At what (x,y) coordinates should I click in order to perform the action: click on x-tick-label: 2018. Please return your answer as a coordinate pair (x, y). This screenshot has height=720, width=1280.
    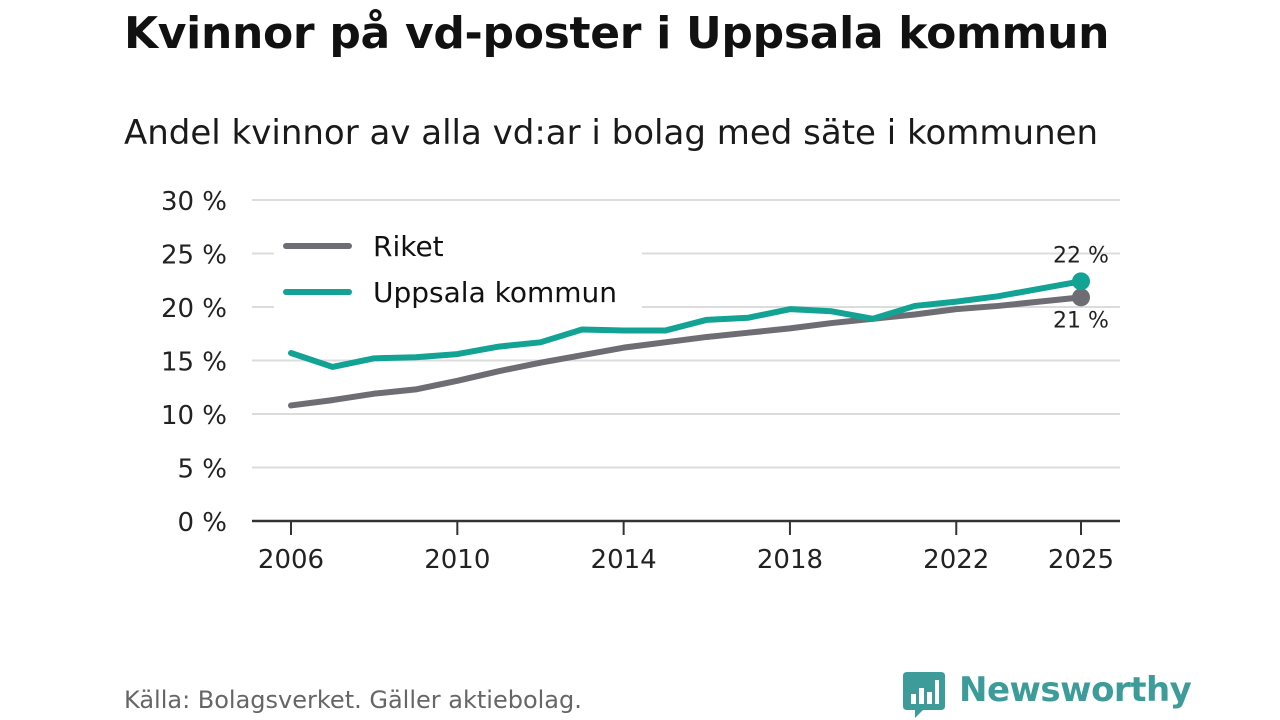
    Looking at the image, I should click on (790, 560).